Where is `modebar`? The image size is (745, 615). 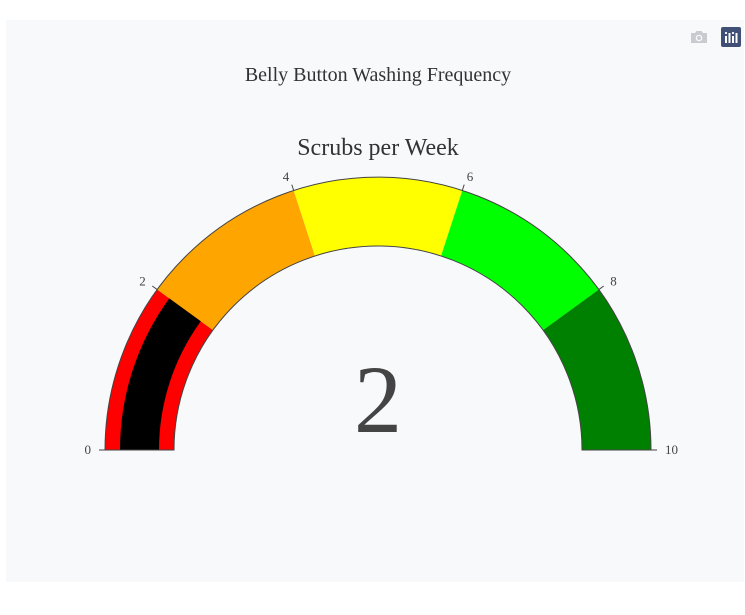
modebar is located at coordinates (715, 37).